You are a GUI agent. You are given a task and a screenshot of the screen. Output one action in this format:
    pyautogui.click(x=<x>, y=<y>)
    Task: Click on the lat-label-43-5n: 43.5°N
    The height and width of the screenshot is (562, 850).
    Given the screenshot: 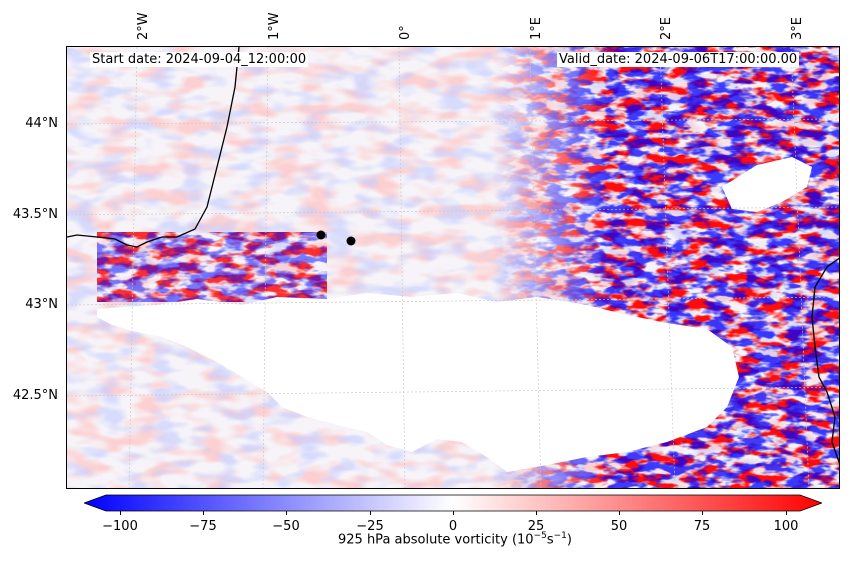 What is the action you would take?
    pyautogui.click(x=35, y=214)
    